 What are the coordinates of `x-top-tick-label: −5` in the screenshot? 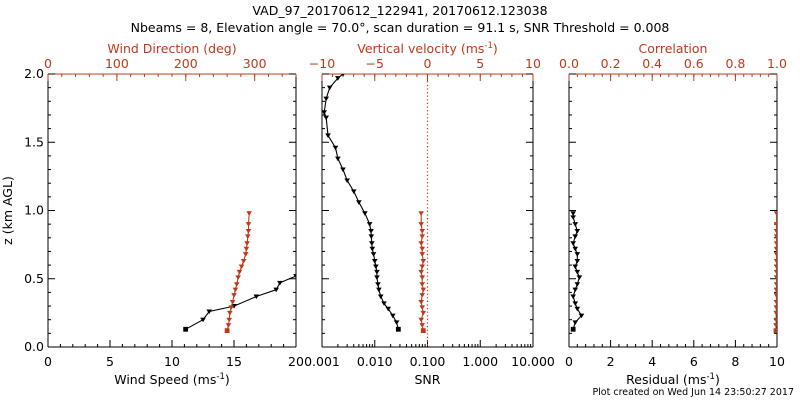 It's located at (375, 63).